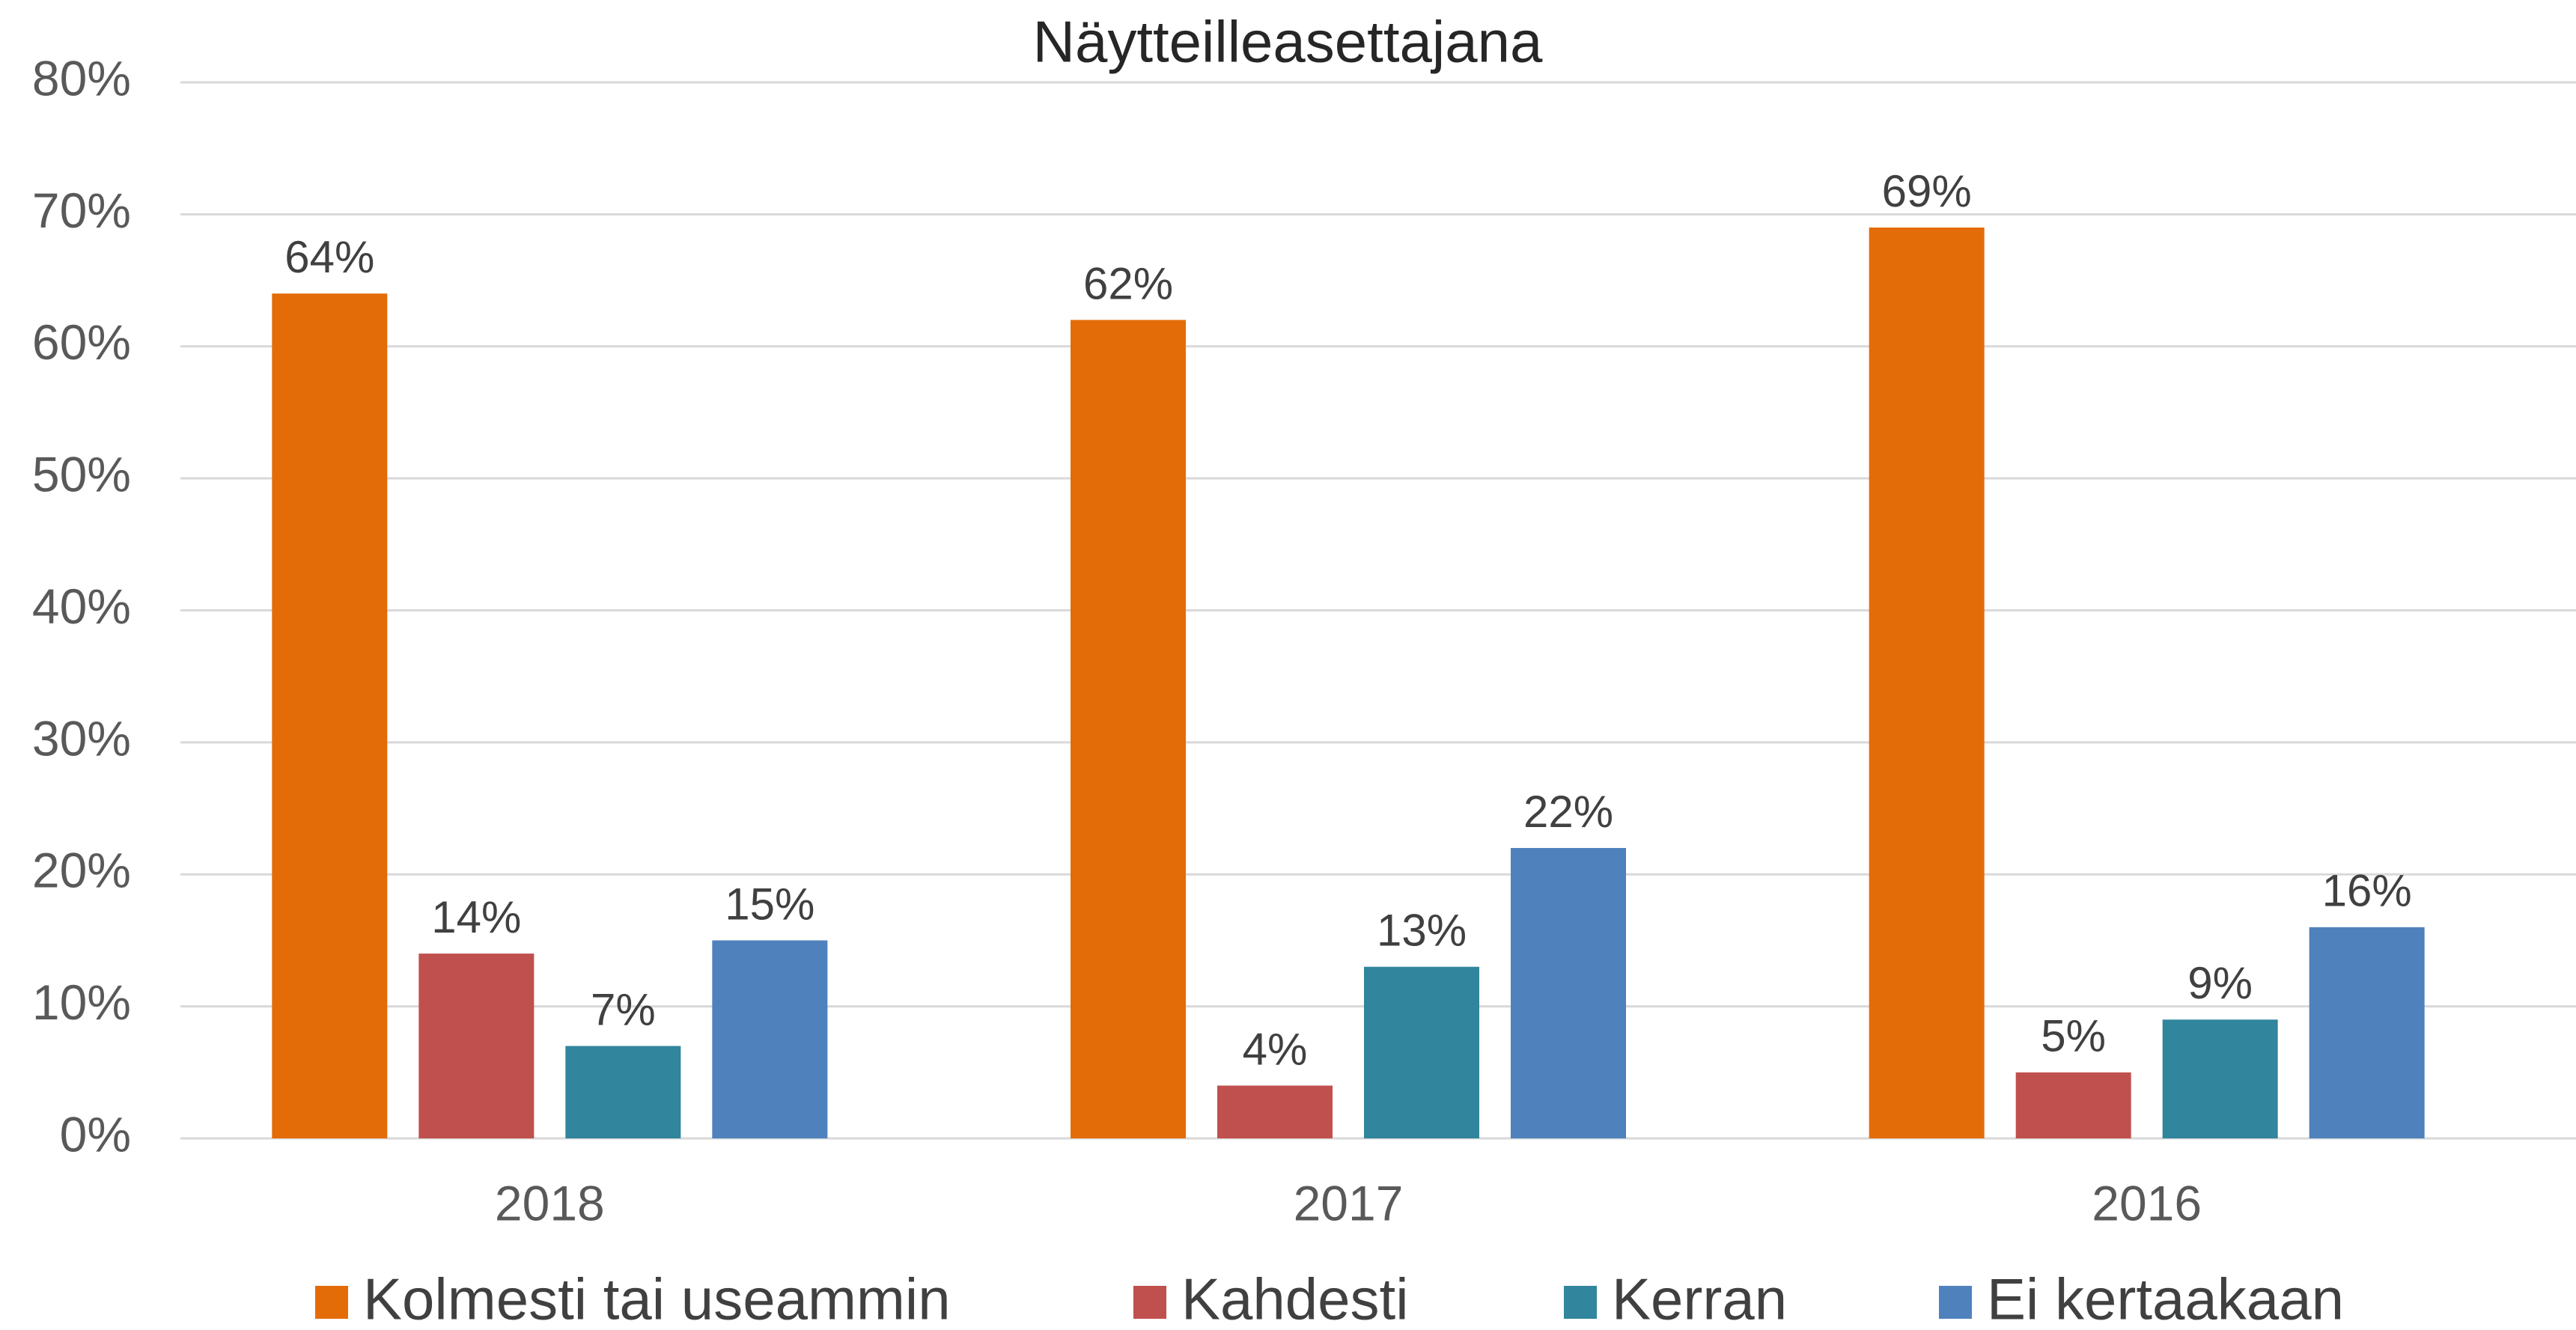 This screenshot has width=2576, height=1330. What do you see at coordinates (81, 1002) in the screenshot?
I see `y-tick-label: 10%` at bounding box center [81, 1002].